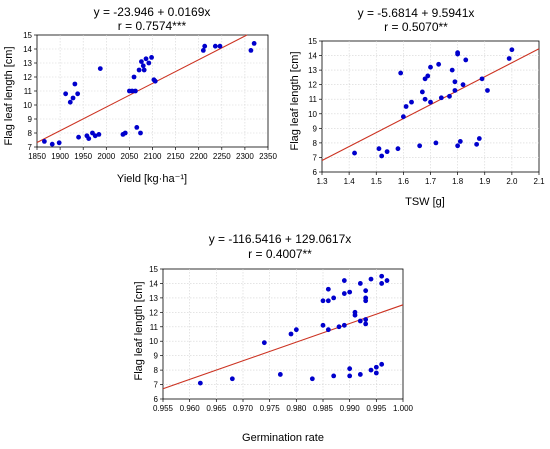 This screenshot has width=550, height=449. I want to click on x-tick-label: 0.975, so click(270, 408).